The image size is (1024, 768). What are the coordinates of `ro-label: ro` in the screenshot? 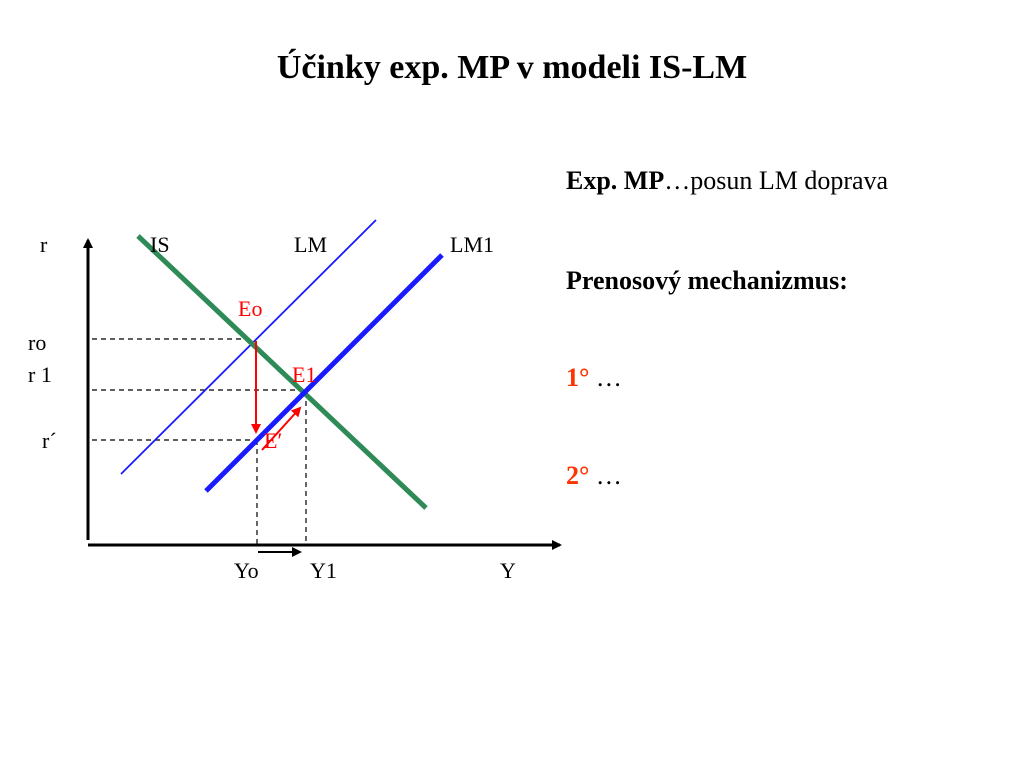 It's located at (37, 342).